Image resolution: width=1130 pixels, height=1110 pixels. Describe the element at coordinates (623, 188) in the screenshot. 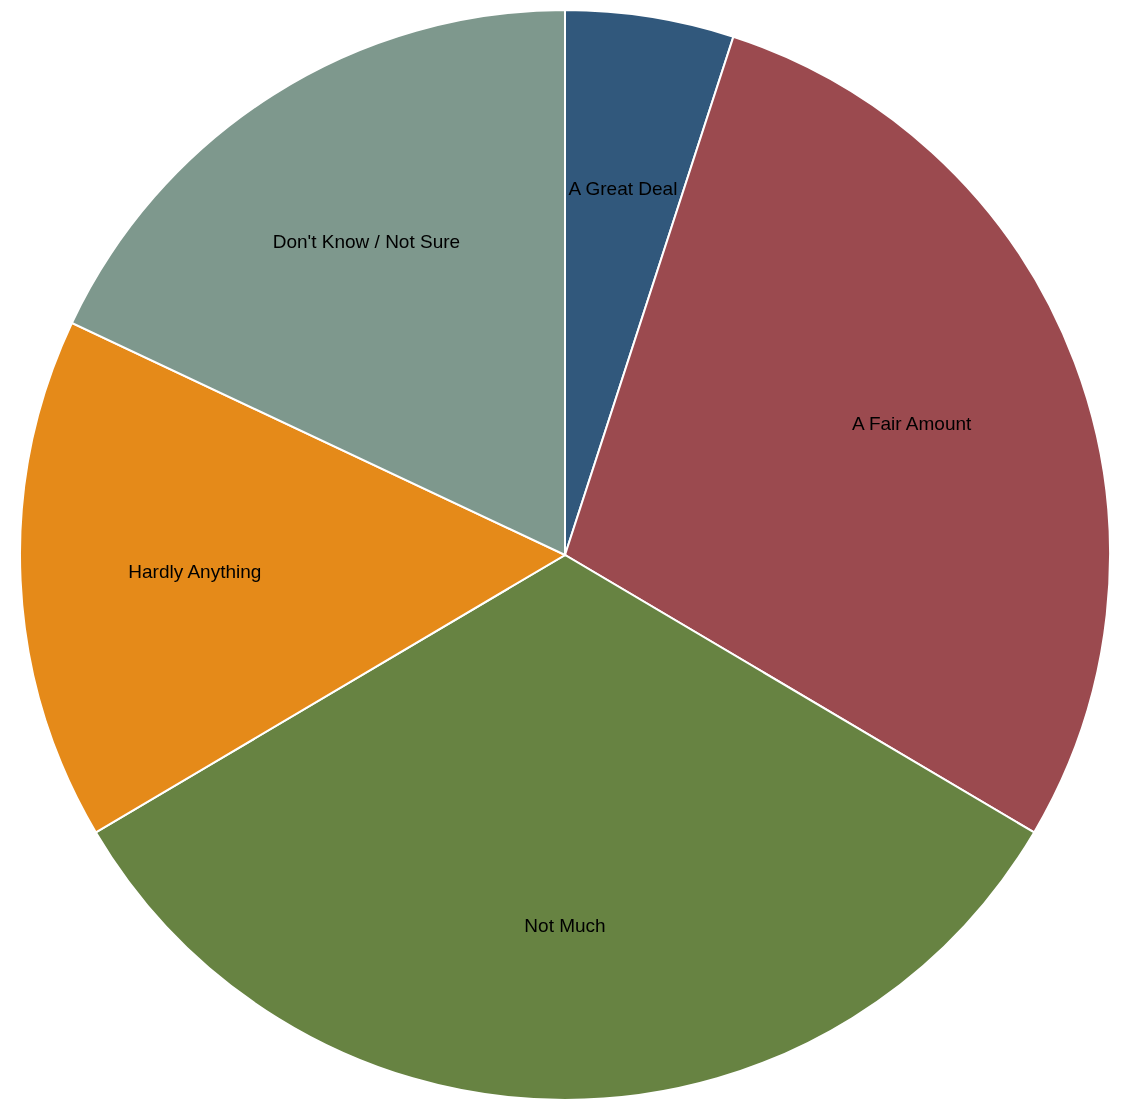

I see `slice-label: A Great Deal` at that location.